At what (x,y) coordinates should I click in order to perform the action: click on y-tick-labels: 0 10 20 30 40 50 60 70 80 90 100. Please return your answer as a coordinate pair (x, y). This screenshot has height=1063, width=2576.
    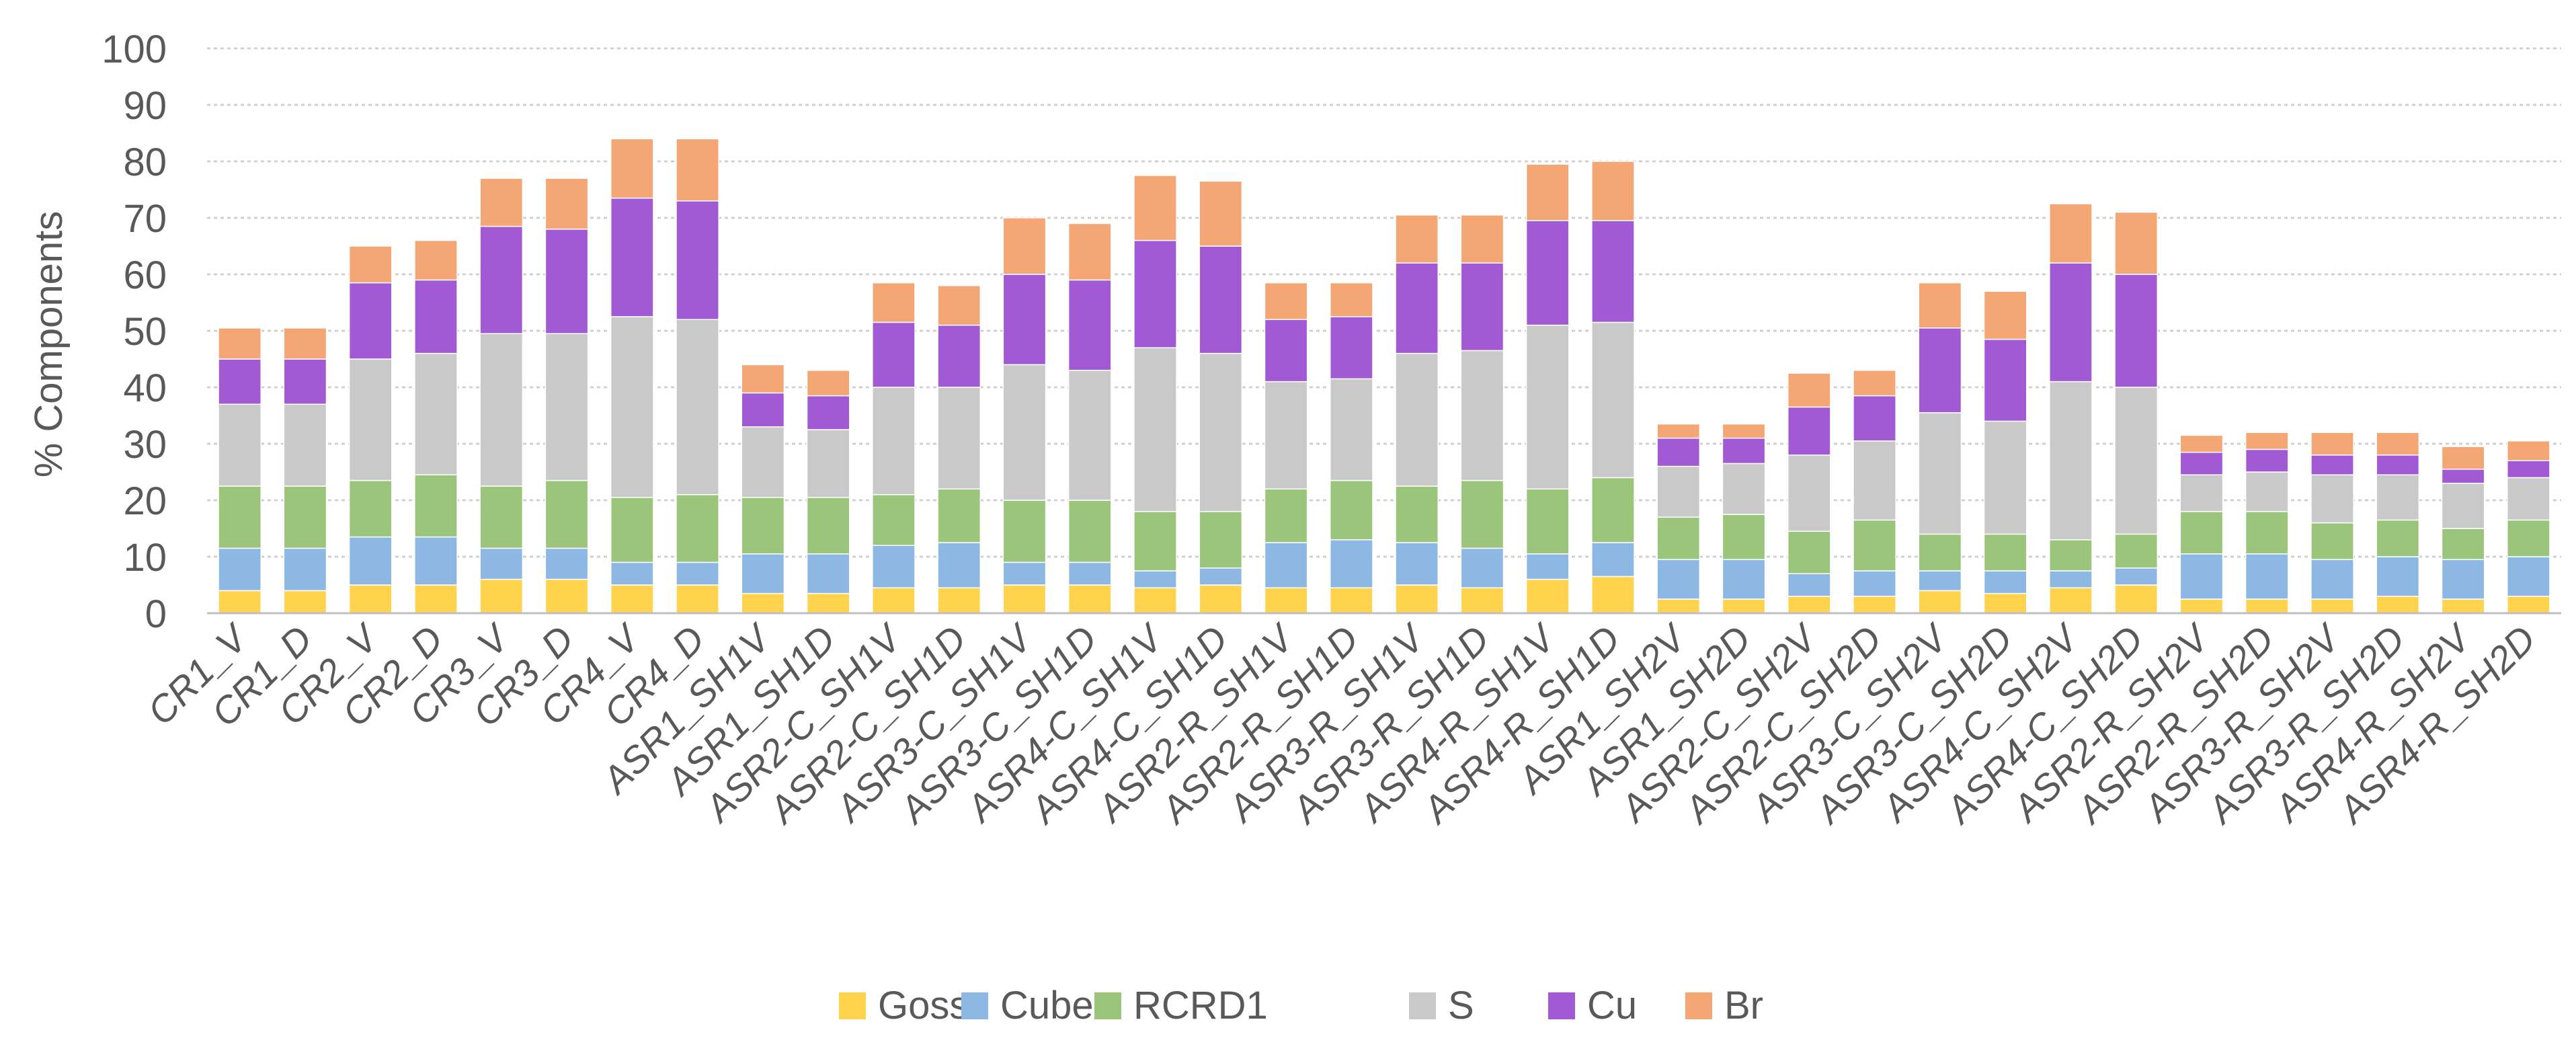
    Looking at the image, I should click on (134, 332).